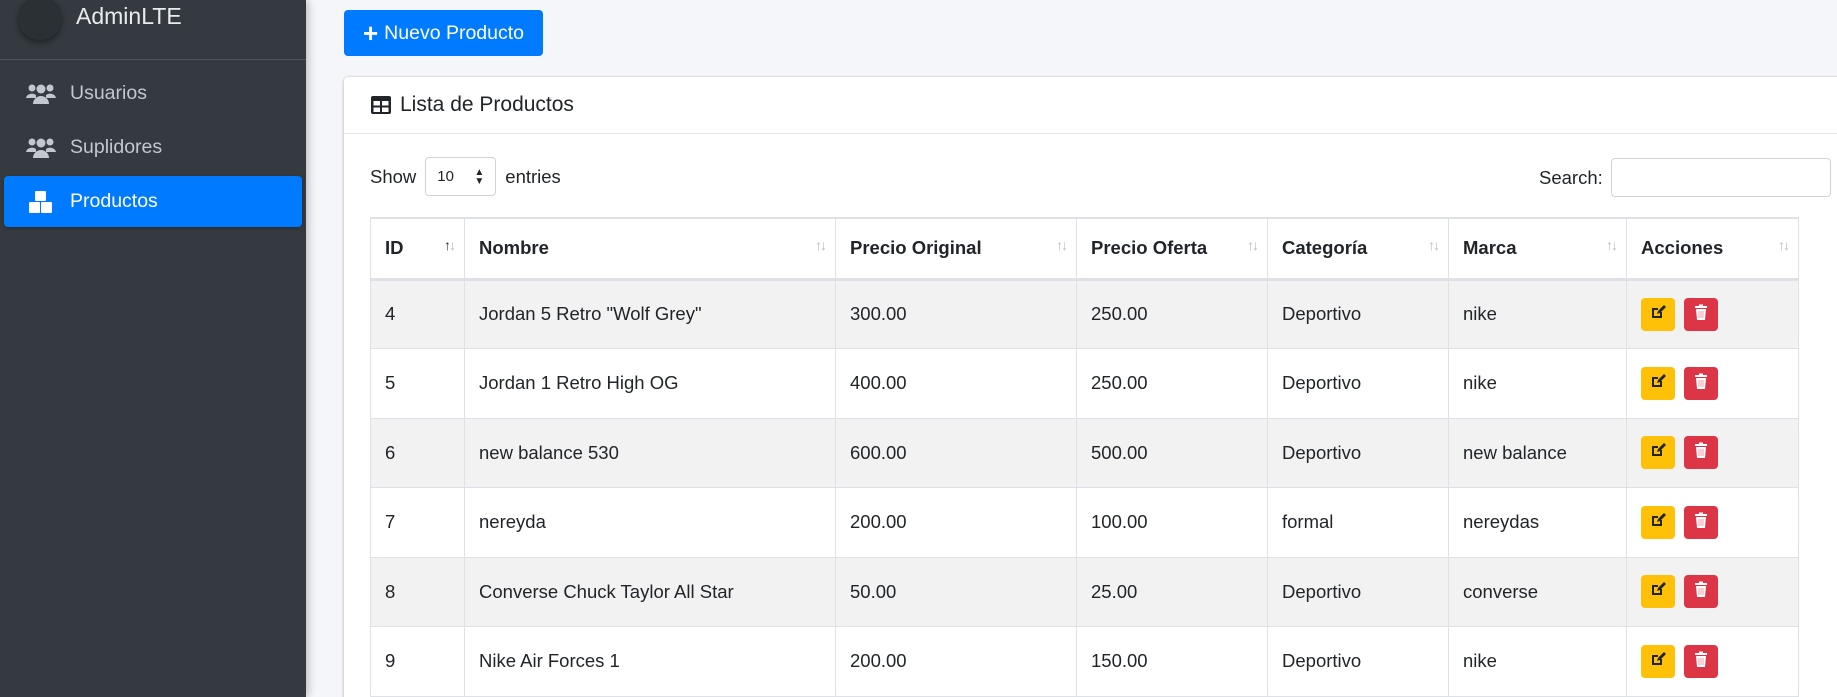 This screenshot has width=1837, height=697. I want to click on column-header: Precio Oferta ↑↓, so click(1172, 249).